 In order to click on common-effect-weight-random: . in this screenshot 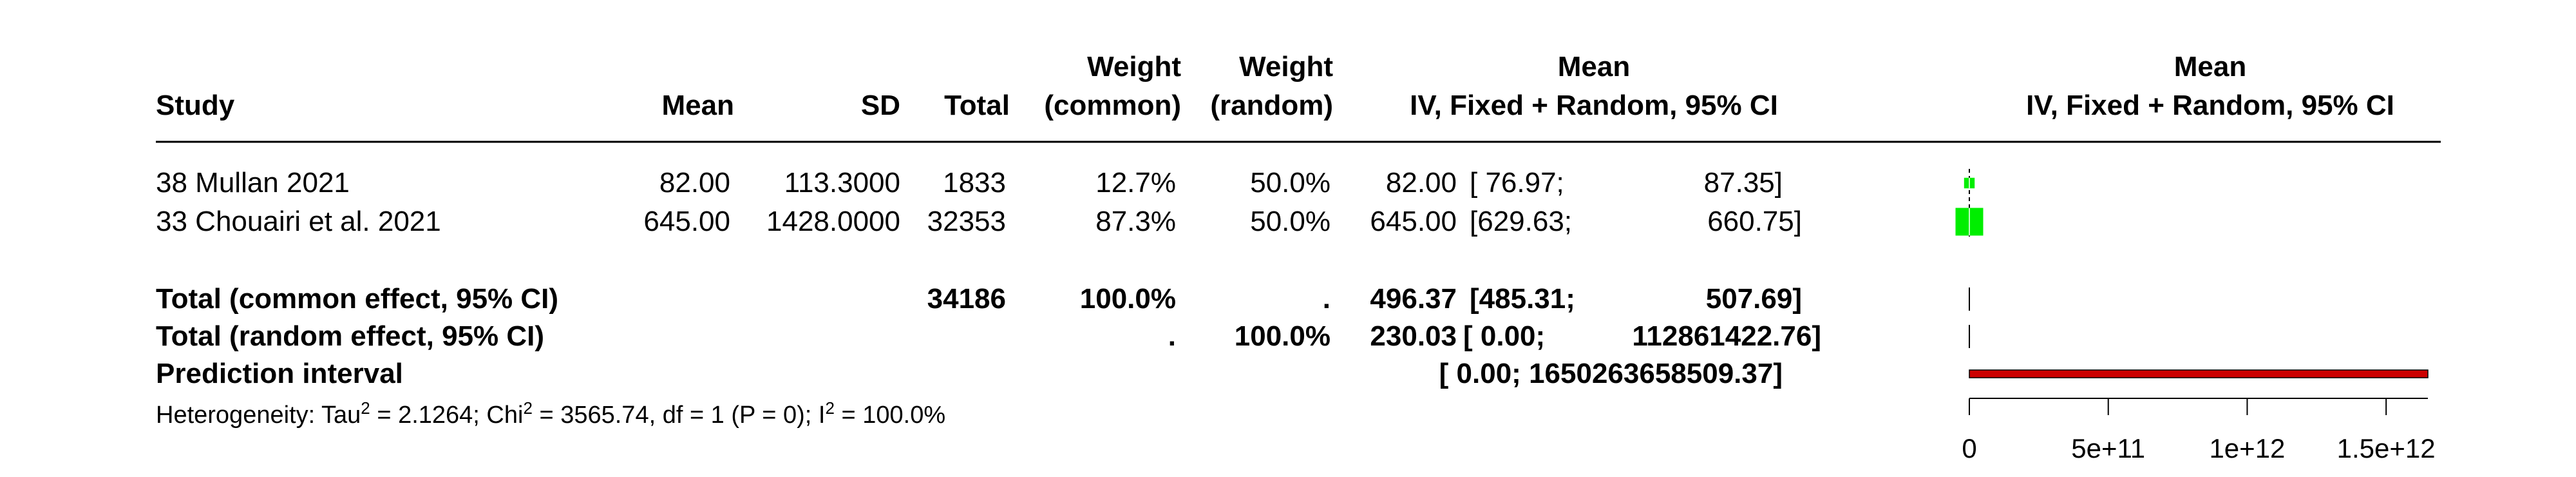, I will do `click(1327, 299)`.